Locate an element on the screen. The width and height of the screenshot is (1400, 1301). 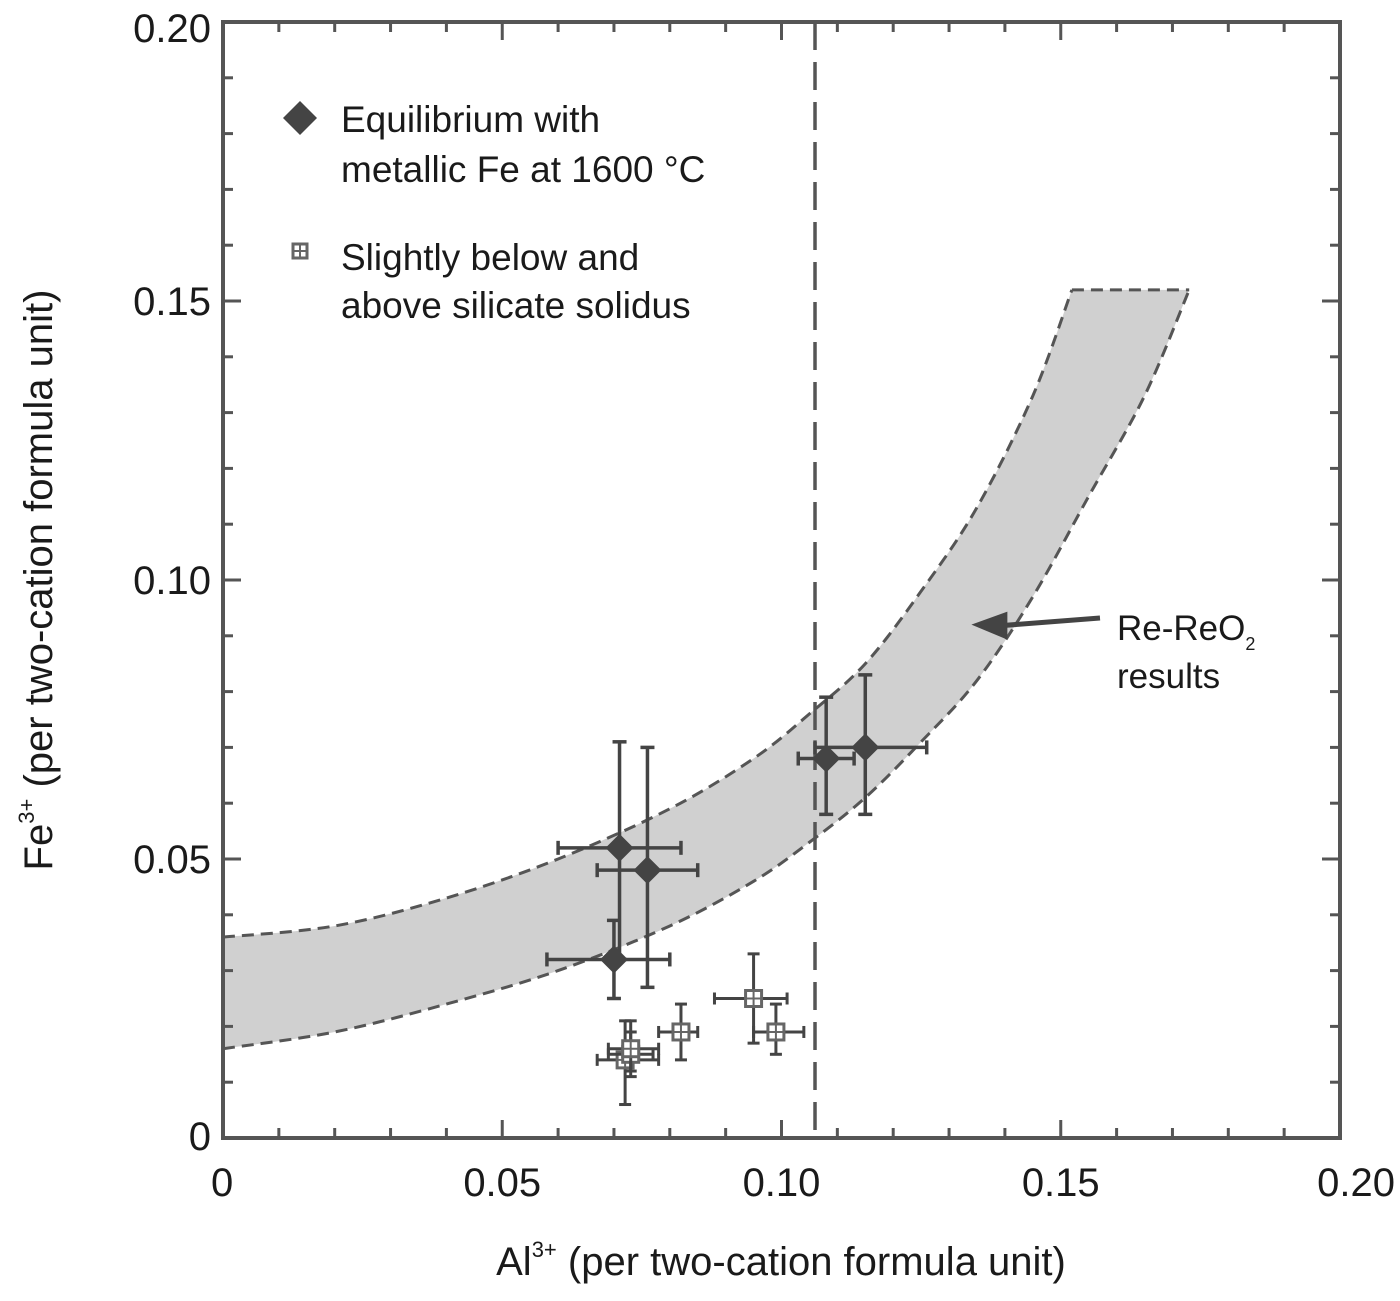
re-reo2-annotation: Re-ReO2 results is located at coordinates (1113, 652).